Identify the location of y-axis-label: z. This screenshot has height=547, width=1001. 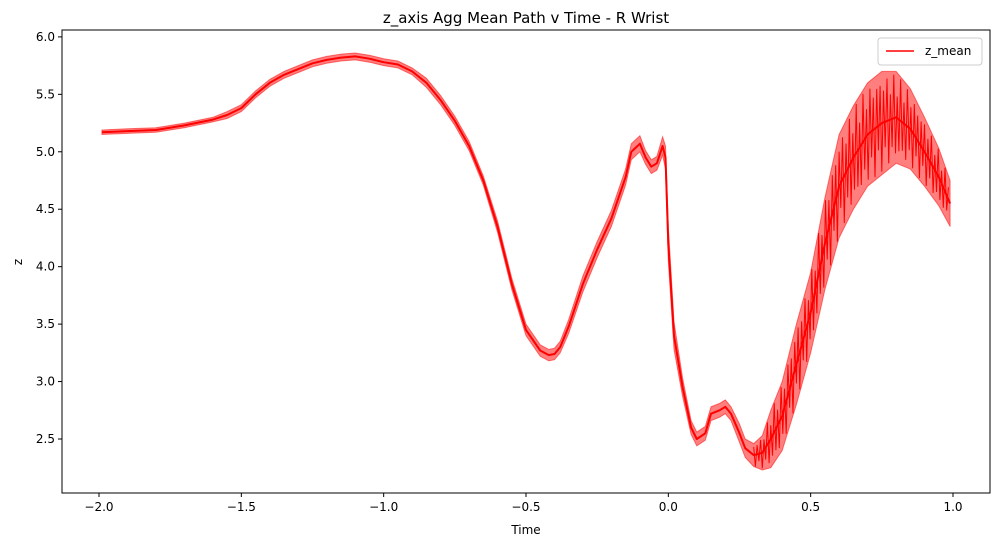
(18, 262).